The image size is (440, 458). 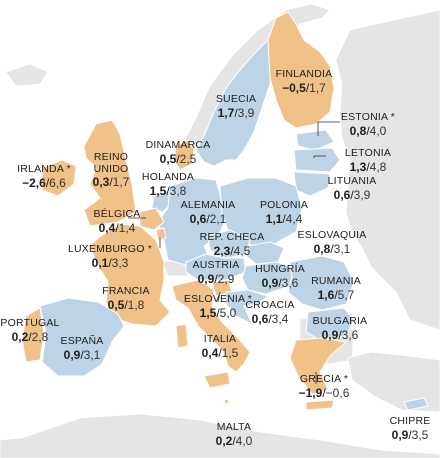 I want to click on label-croacia: CROACIA 0,6/3,4, so click(x=270, y=312).